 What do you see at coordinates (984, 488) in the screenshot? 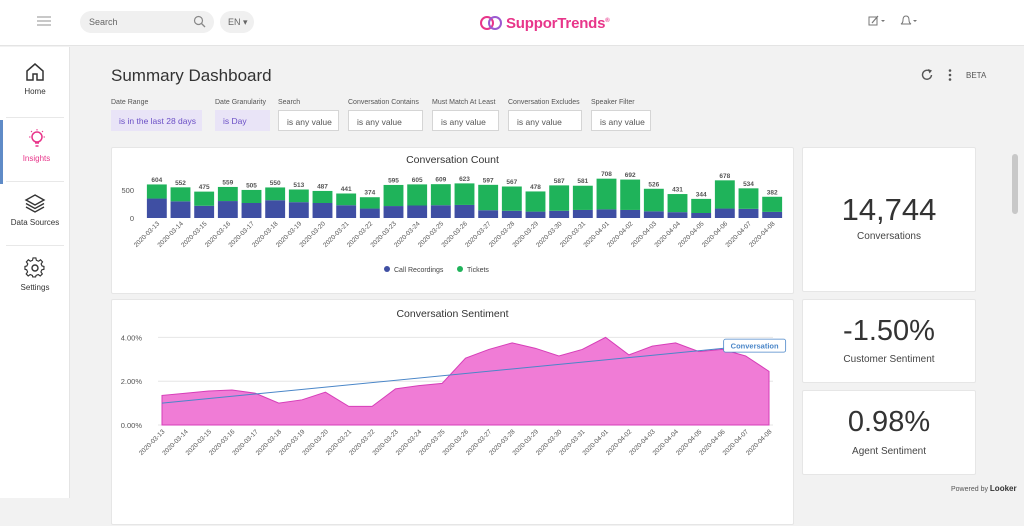
I see `powered-by: Powered by Looker` at bounding box center [984, 488].